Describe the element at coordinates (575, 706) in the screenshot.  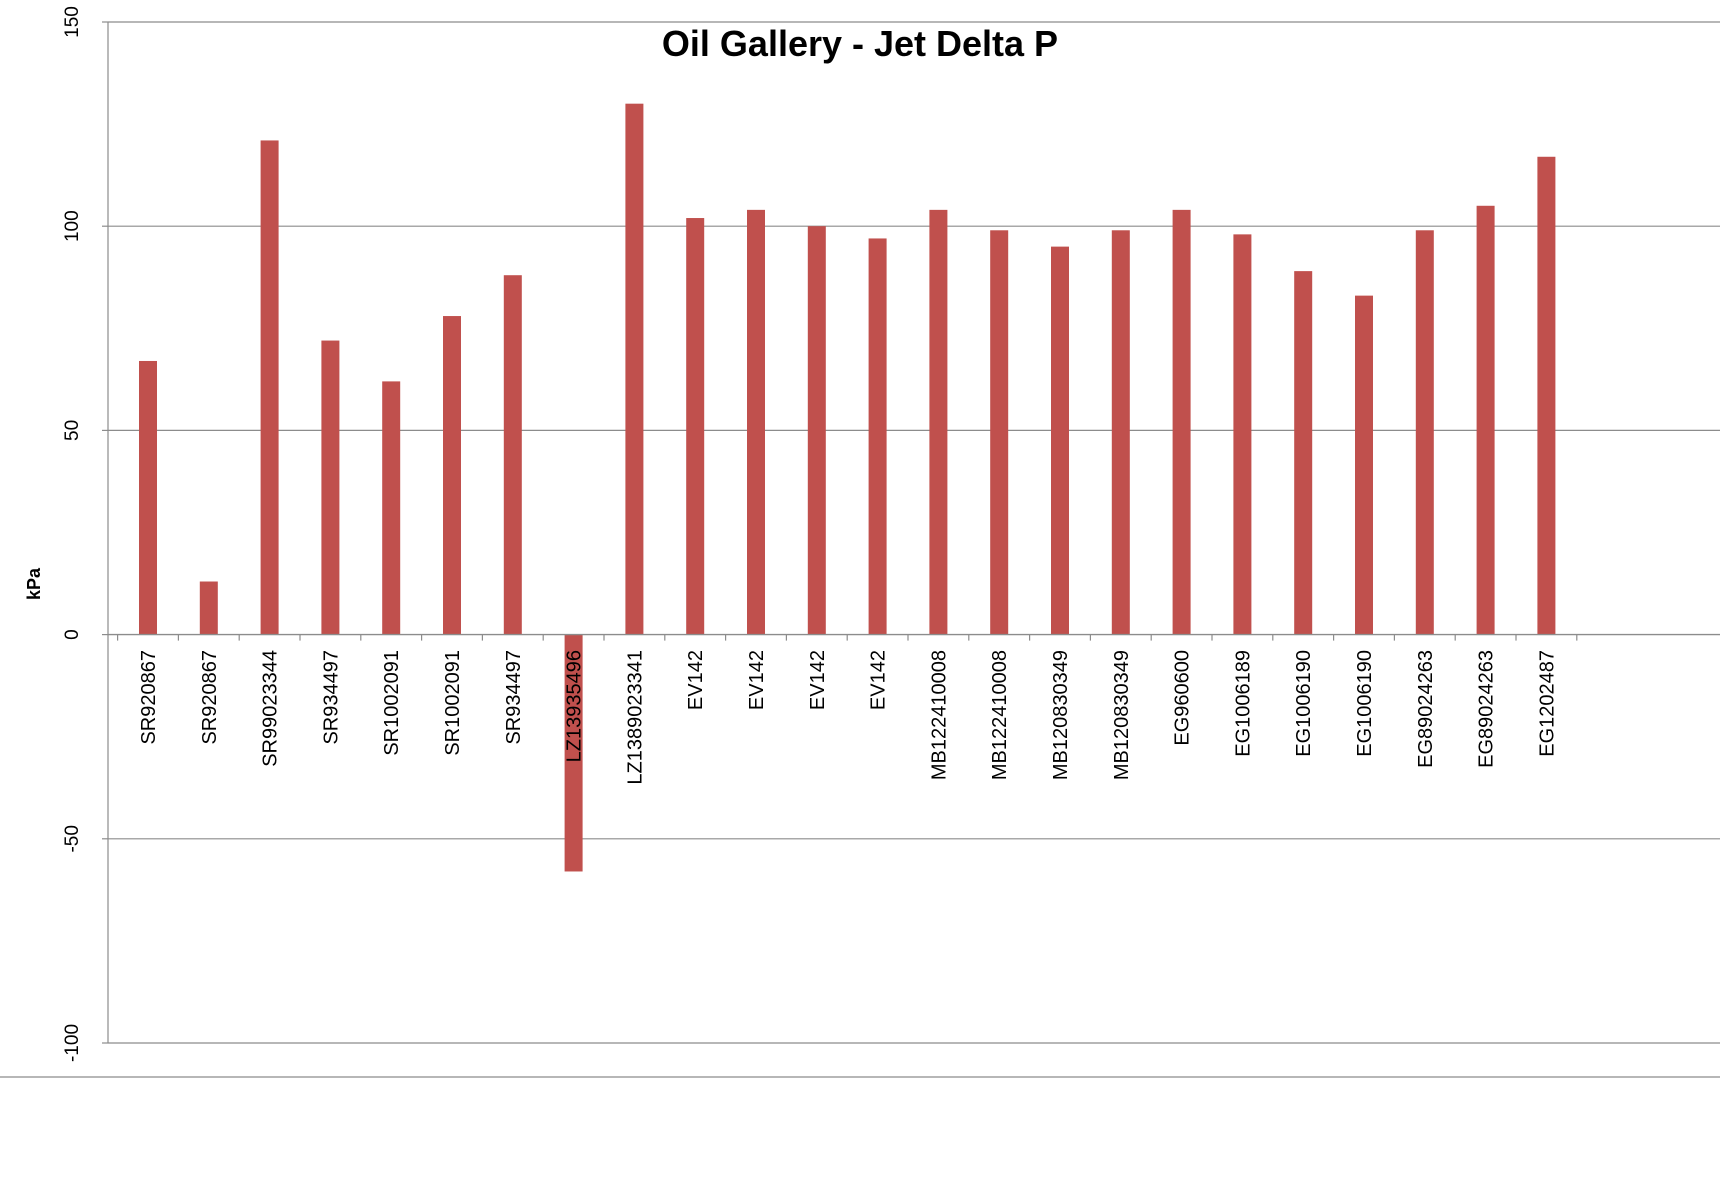
I see `category-label: LZ13935496` at that location.